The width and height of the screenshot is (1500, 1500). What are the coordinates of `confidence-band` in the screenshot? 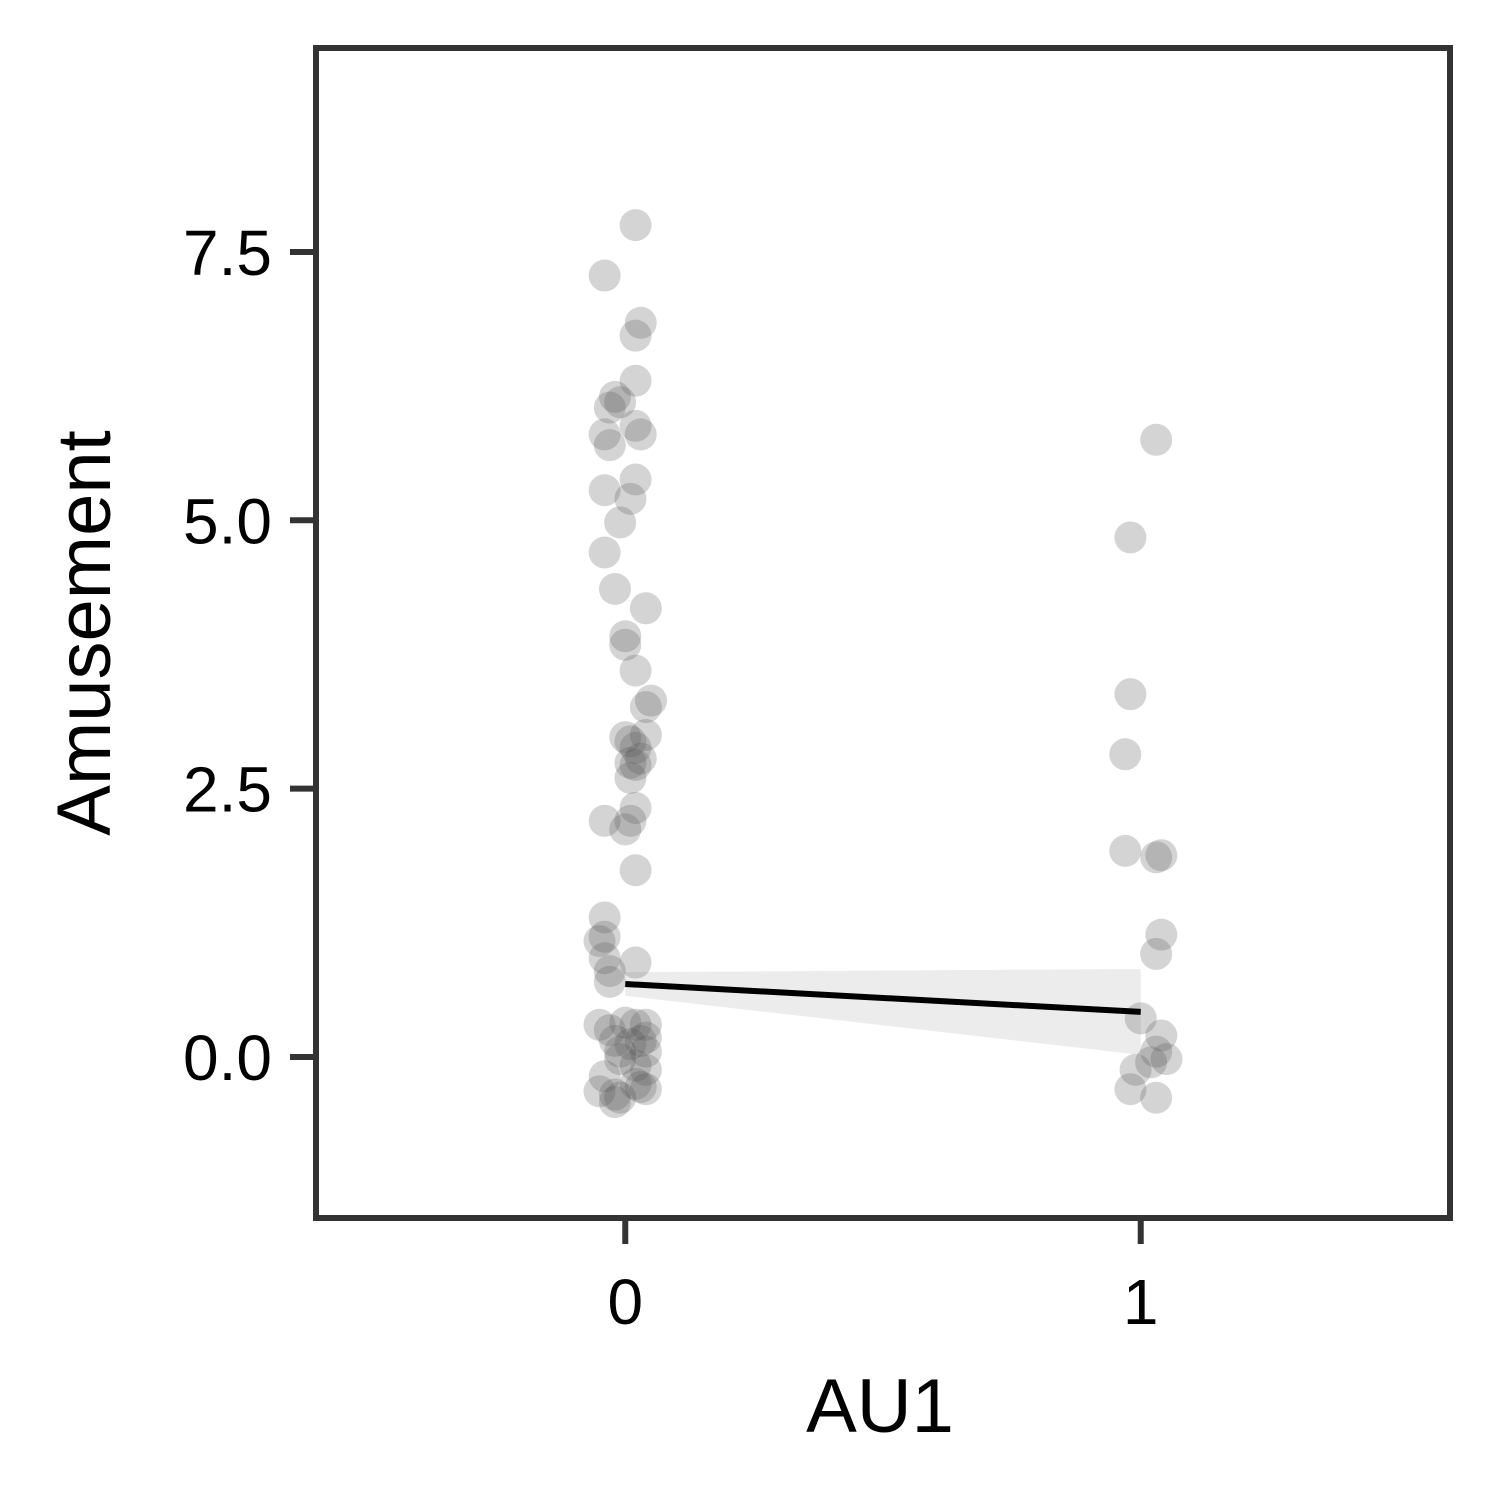 It's located at (883, 1011).